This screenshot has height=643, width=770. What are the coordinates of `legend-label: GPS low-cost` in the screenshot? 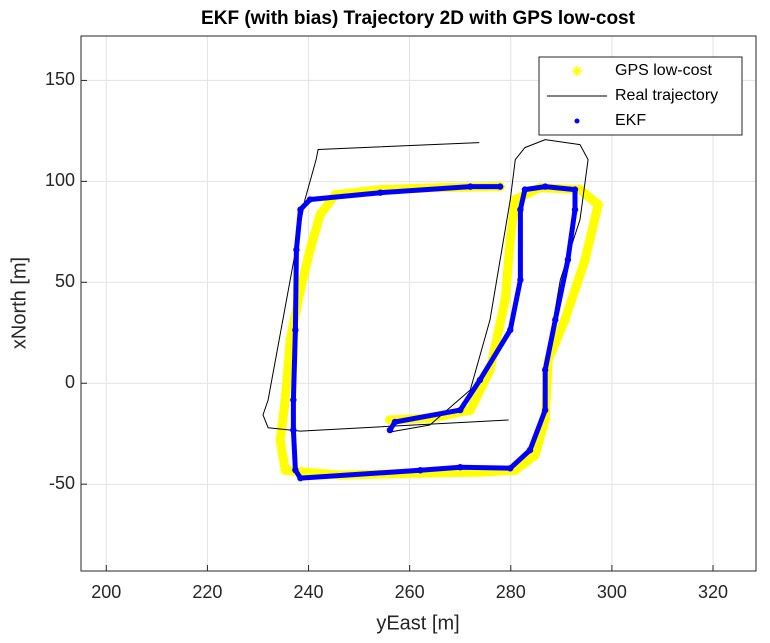 It's located at (663, 70).